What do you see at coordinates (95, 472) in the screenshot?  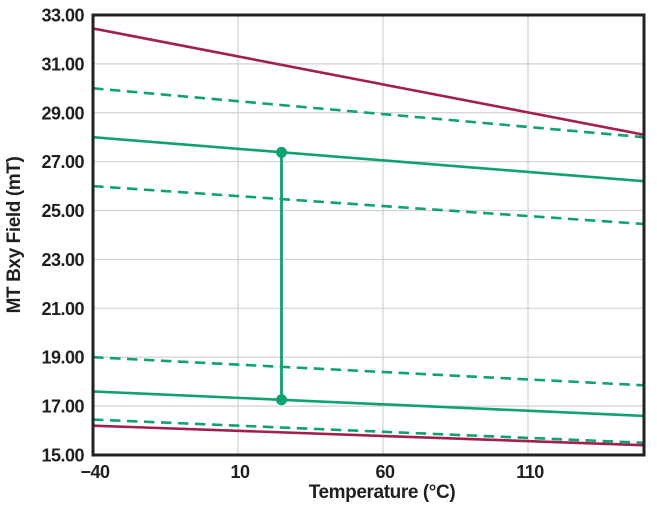 I see `x-tick-label: −40` at bounding box center [95, 472].